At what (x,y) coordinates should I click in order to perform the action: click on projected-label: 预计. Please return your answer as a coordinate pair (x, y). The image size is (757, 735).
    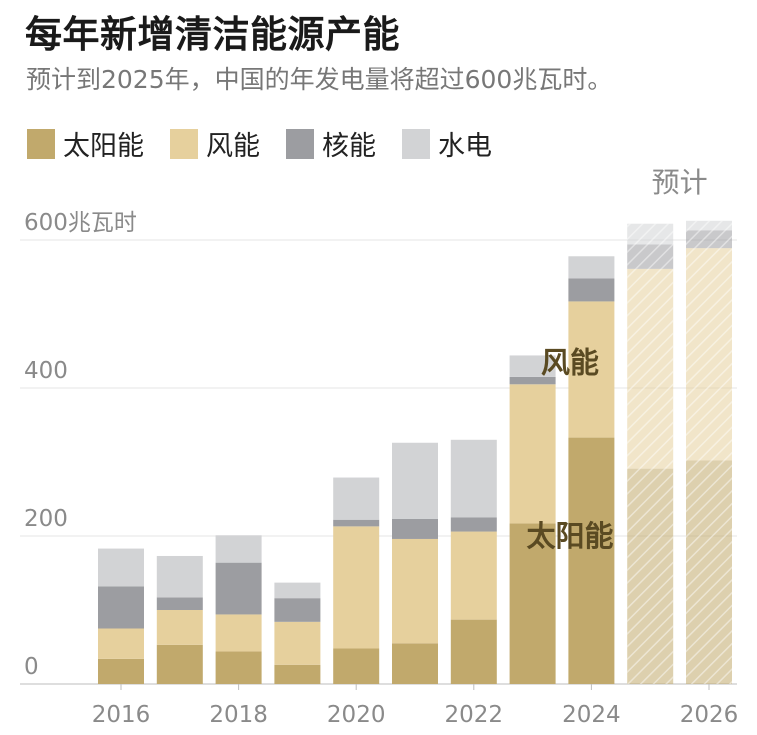
    Looking at the image, I should click on (680, 182).